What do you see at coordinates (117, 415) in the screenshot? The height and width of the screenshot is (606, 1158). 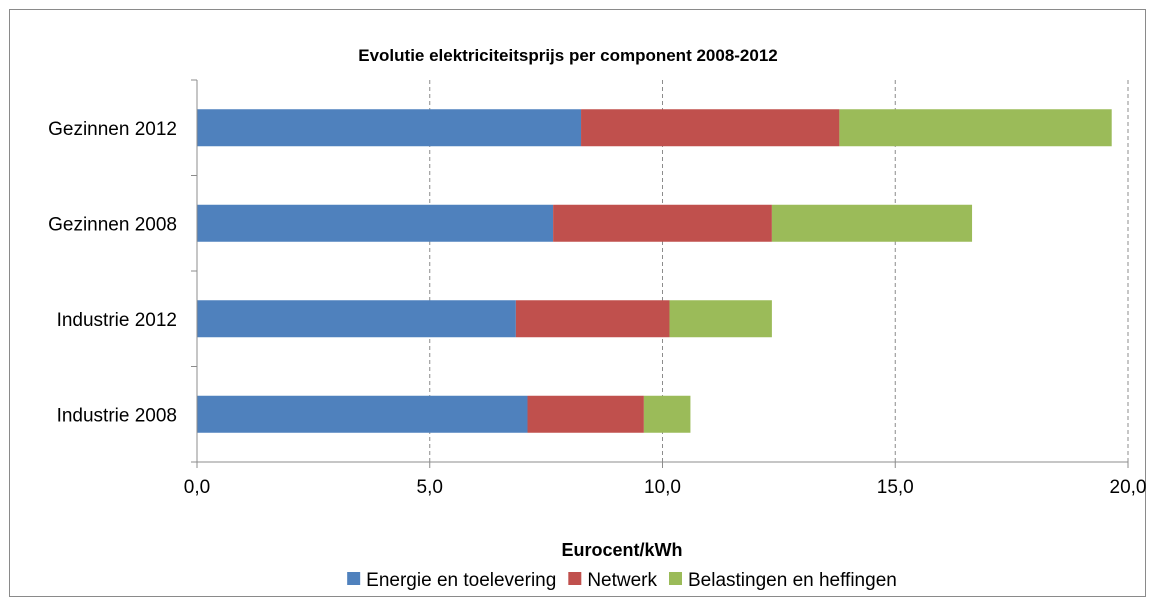 I see `category-label: Industrie 2008` at bounding box center [117, 415].